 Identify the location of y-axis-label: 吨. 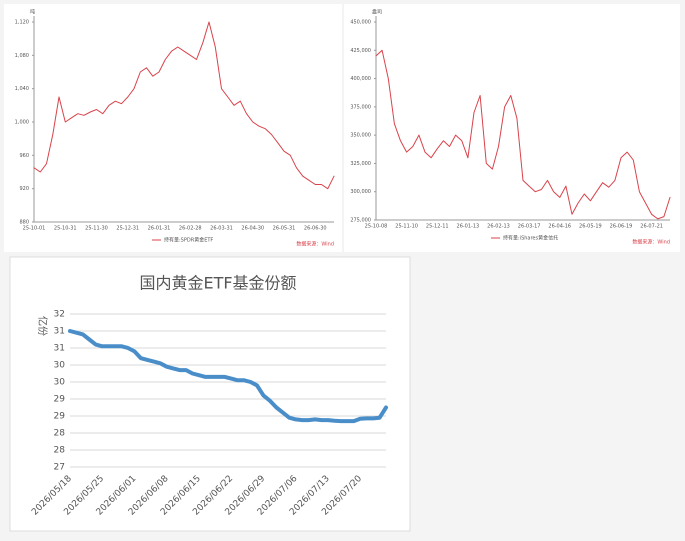
(32, 12).